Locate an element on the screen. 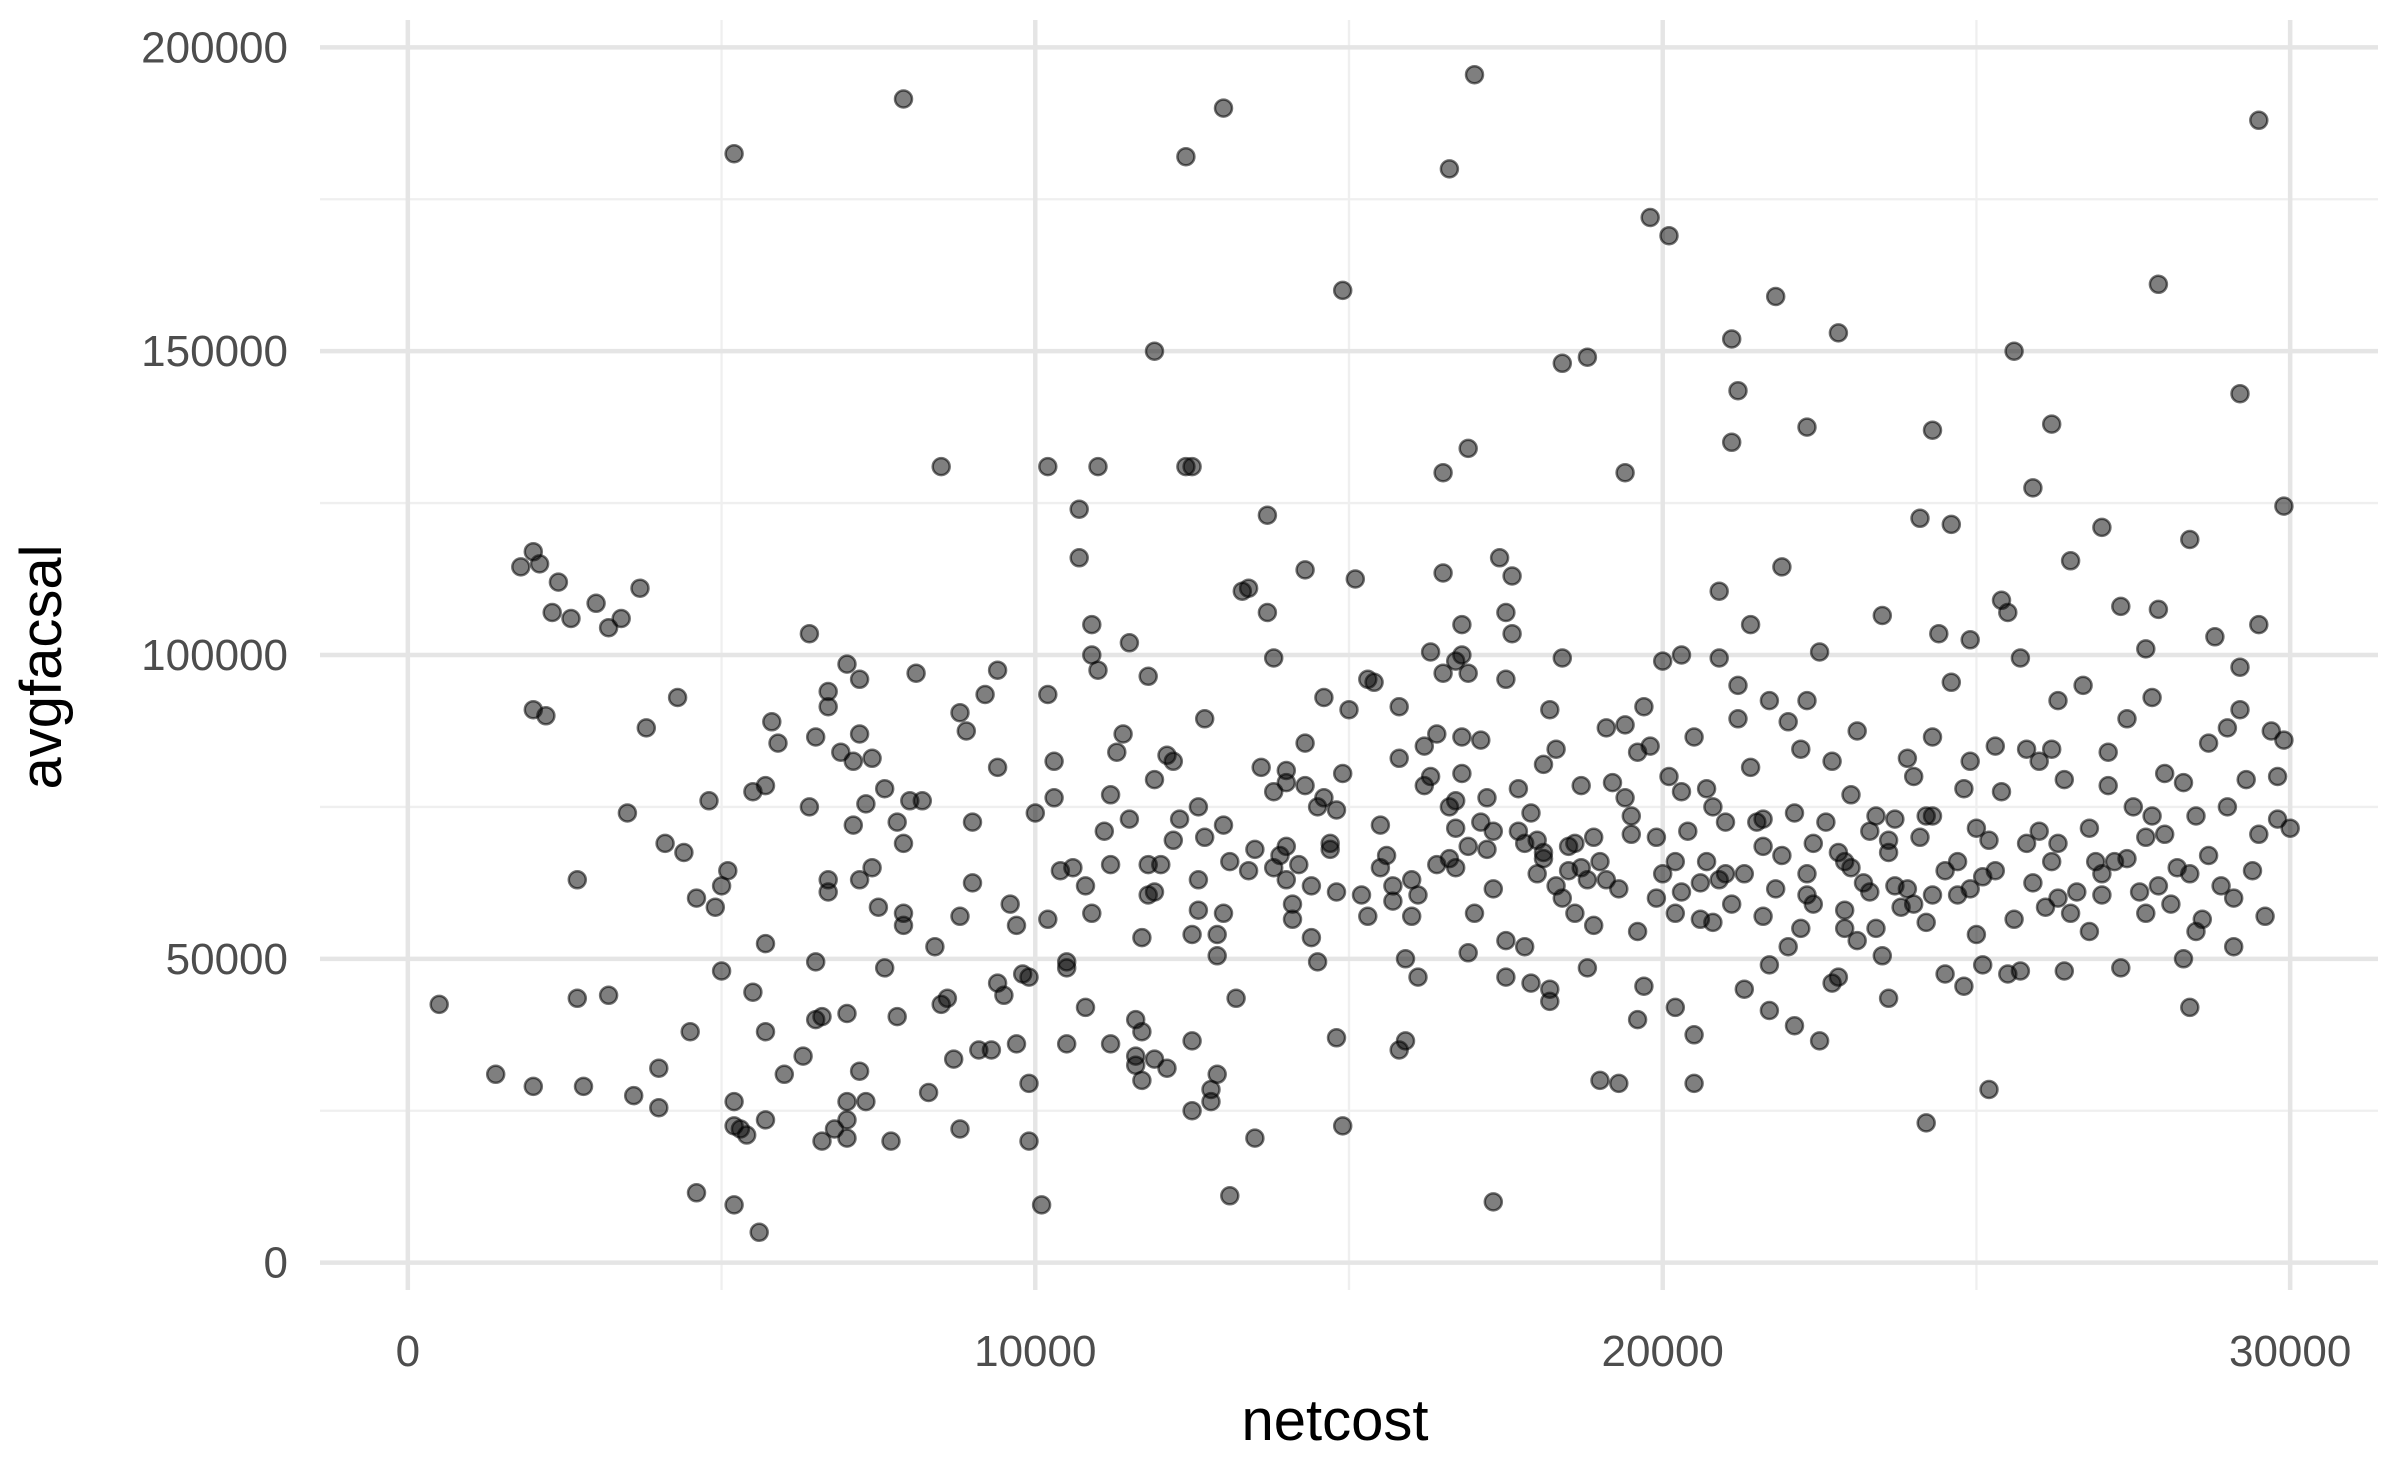 The height and width of the screenshot is (1483, 2400). x-axis-title: netcost is located at coordinates (1335, 1420).